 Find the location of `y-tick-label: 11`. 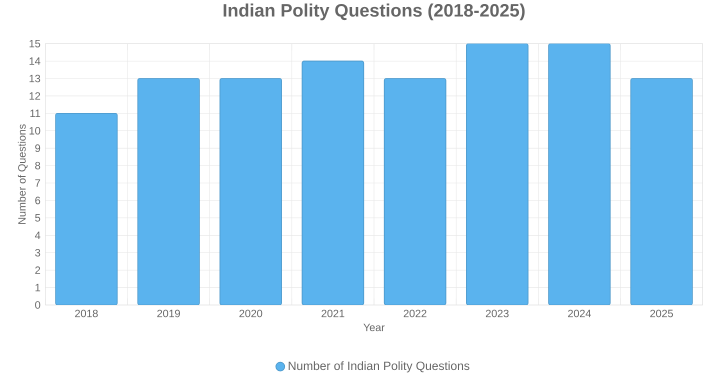

y-tick-label: 11 is located at coordinates (35, 114).